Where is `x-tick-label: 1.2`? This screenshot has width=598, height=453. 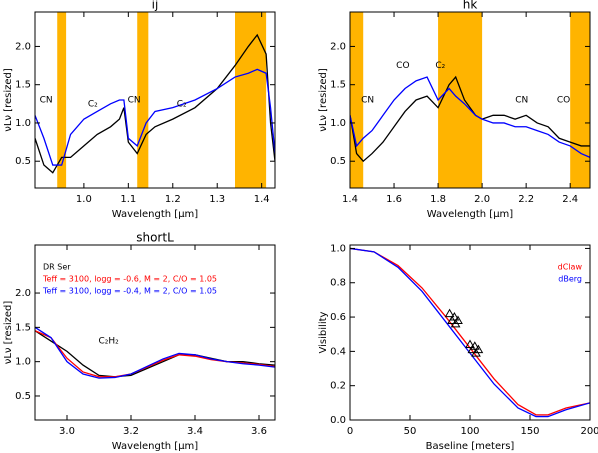
x-tick-label: 1.2 is located at coordinates (173, 199).